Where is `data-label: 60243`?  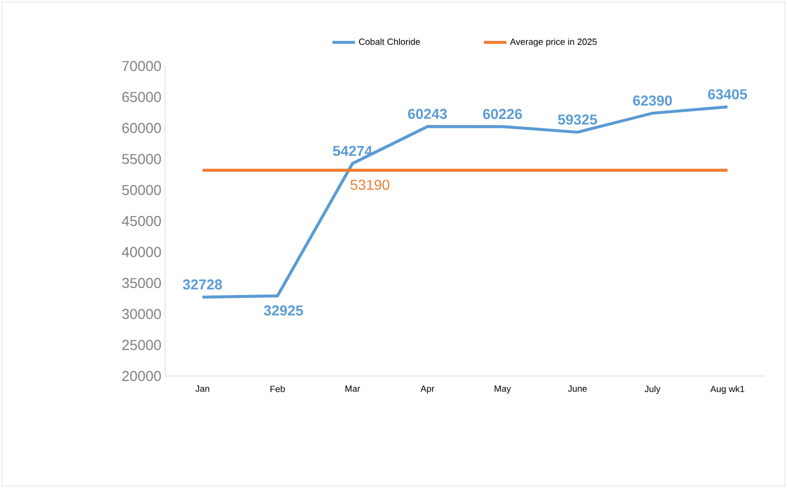 data-label: 60243 is located at coordinates (427, 113).